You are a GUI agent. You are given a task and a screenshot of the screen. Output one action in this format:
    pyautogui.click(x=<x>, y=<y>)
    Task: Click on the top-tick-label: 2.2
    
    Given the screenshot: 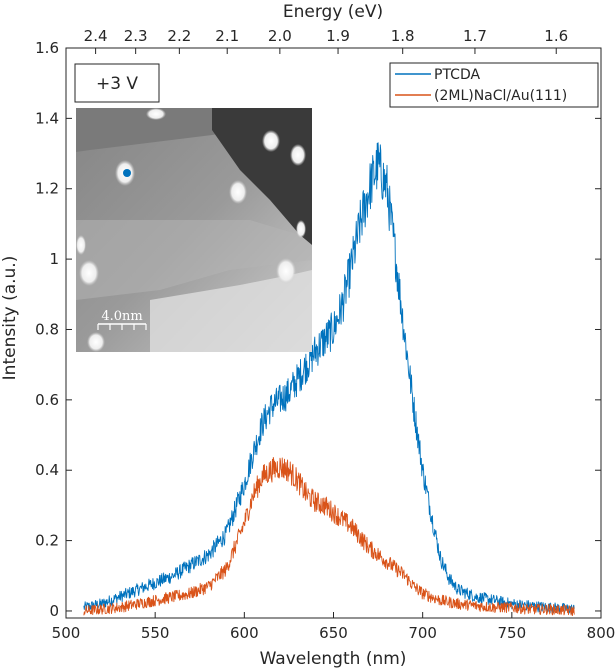 What is the action you would take?
    pyautogui.click(x=179, y=36)
    